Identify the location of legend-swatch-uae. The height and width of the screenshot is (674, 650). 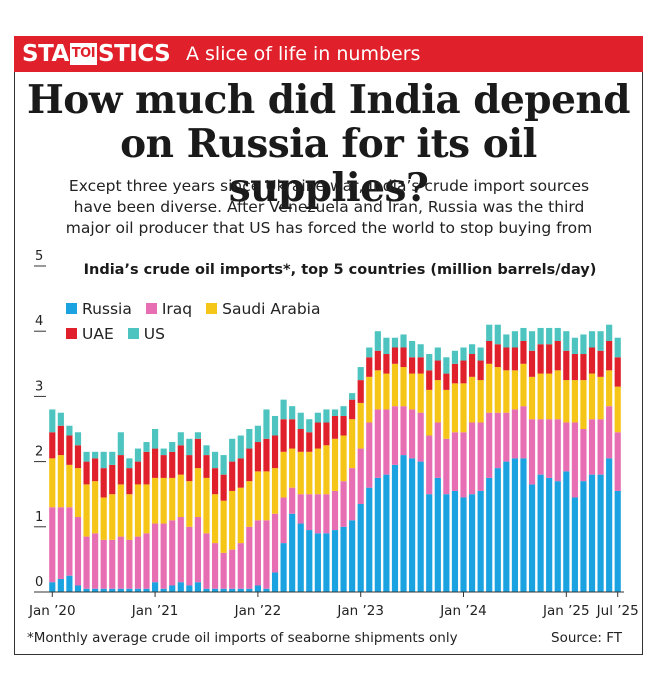
(71, 333).